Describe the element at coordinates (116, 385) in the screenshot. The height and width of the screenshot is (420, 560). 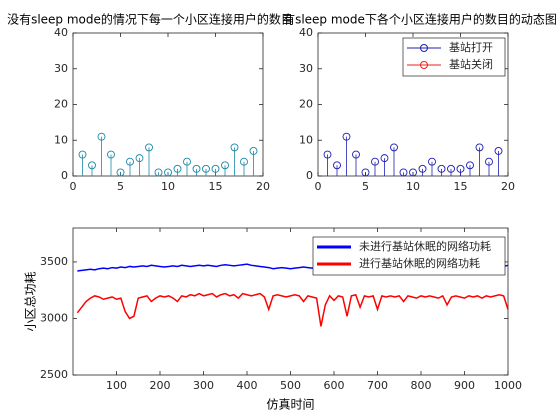
I see `x-tick-label: 100` at that location.